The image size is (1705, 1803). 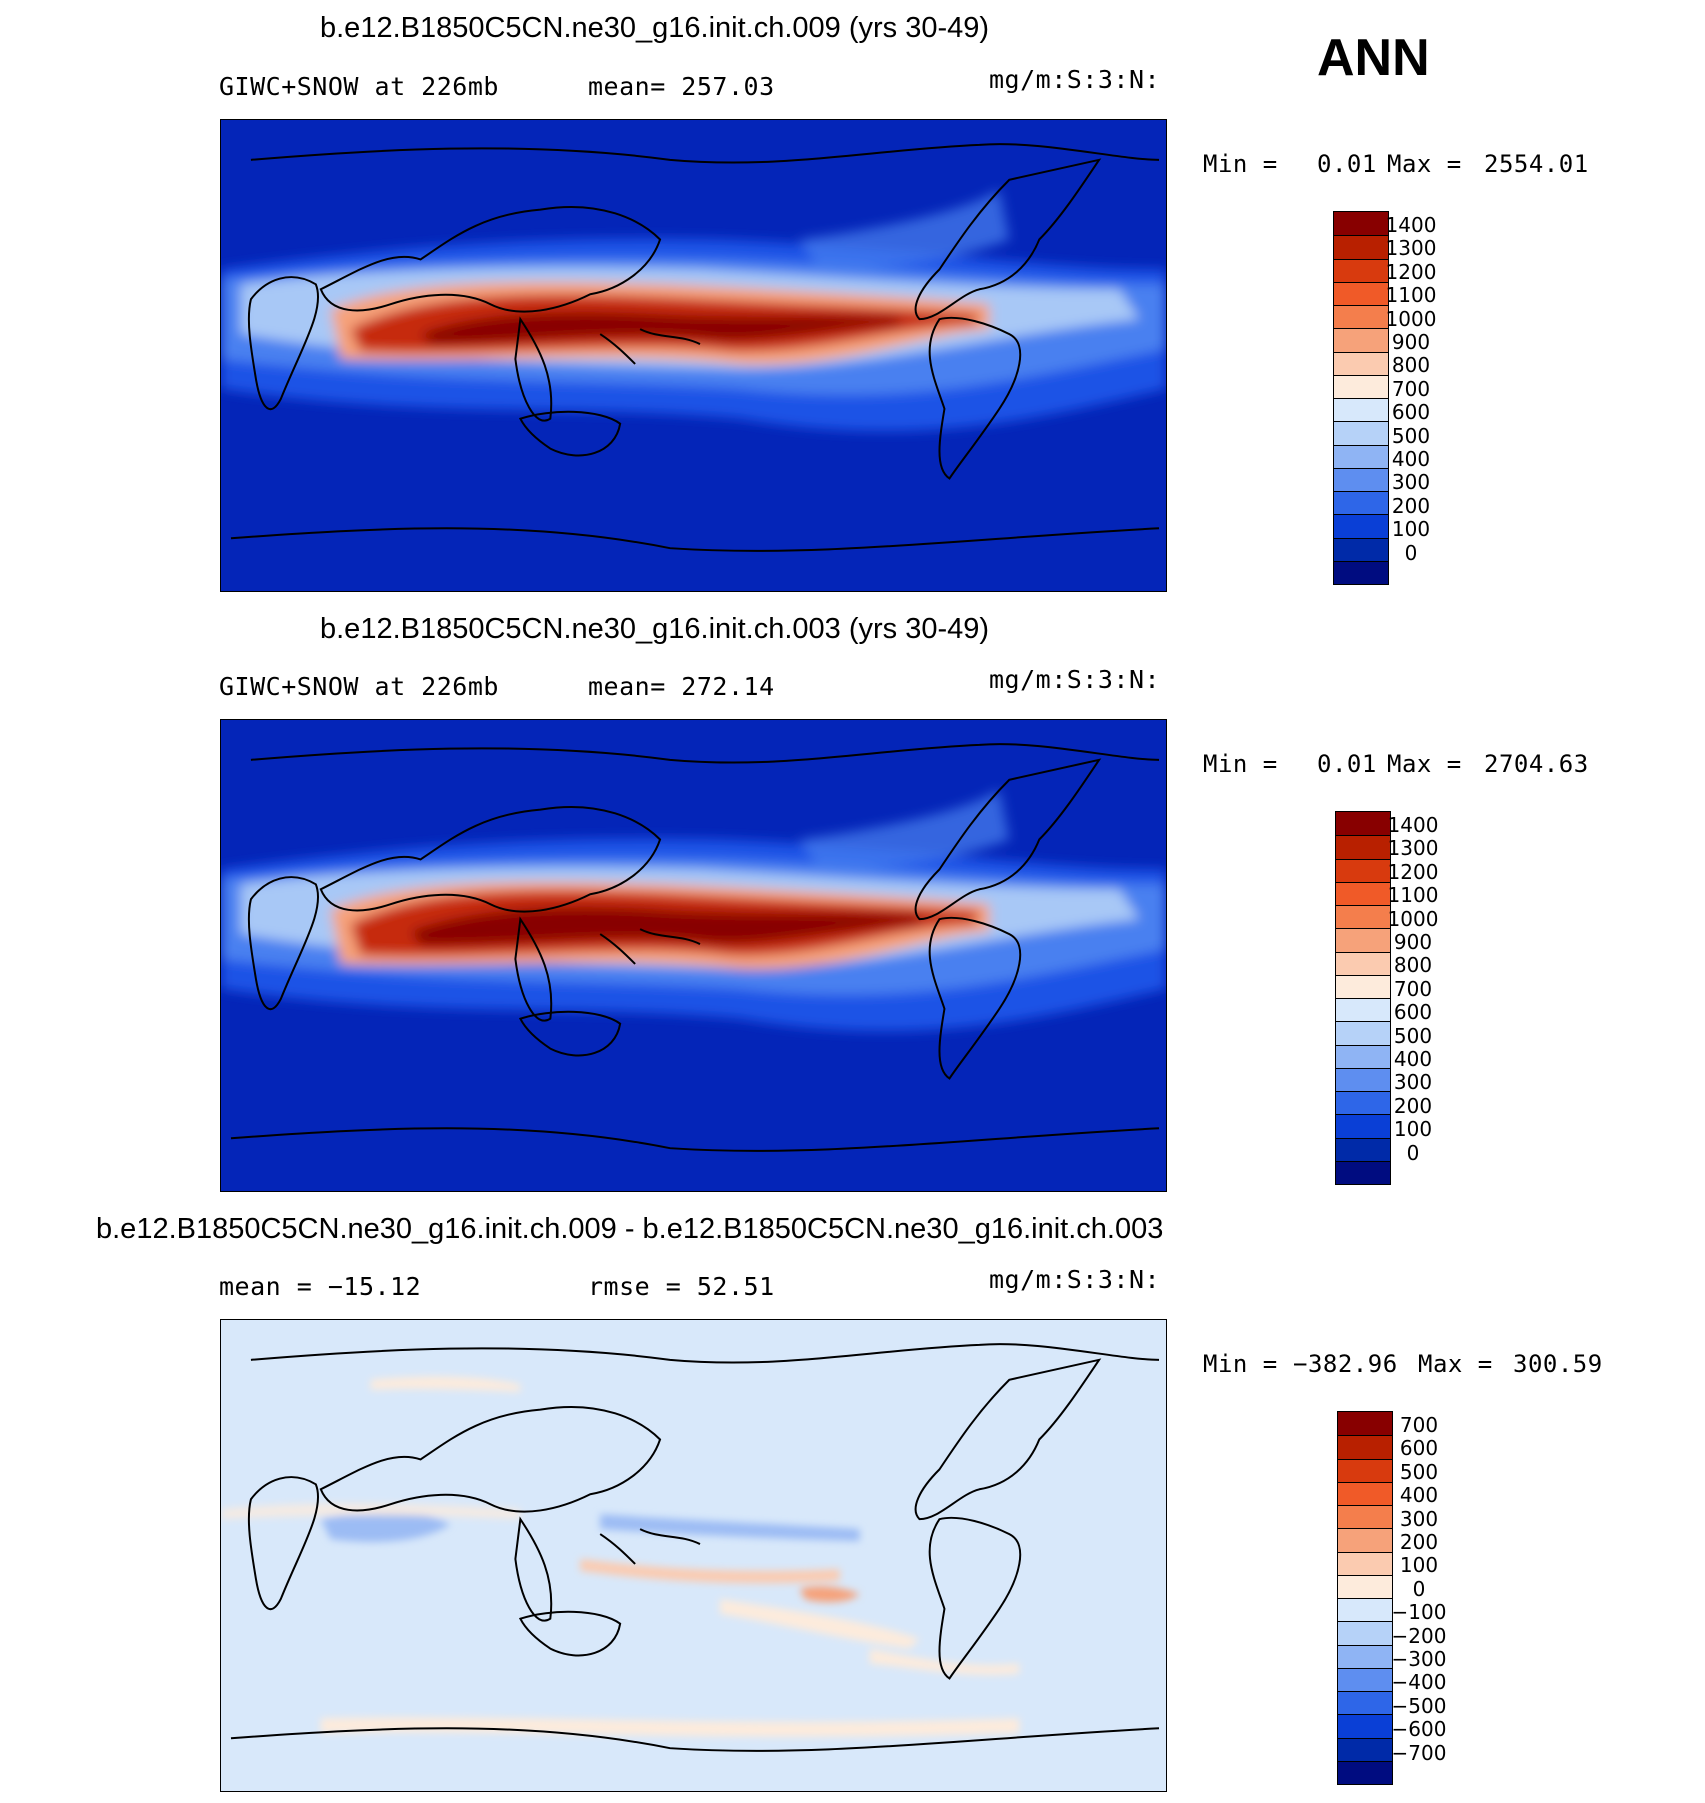 I want to click on panel2-mean: mean= 272.14, so click(x=681, y=686).